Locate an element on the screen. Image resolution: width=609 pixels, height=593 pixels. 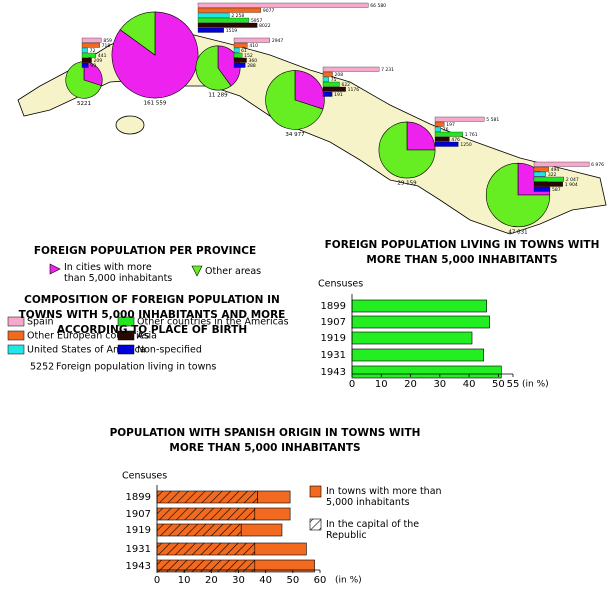
legend-label: Other European countries is located at coordinates (88, 336).